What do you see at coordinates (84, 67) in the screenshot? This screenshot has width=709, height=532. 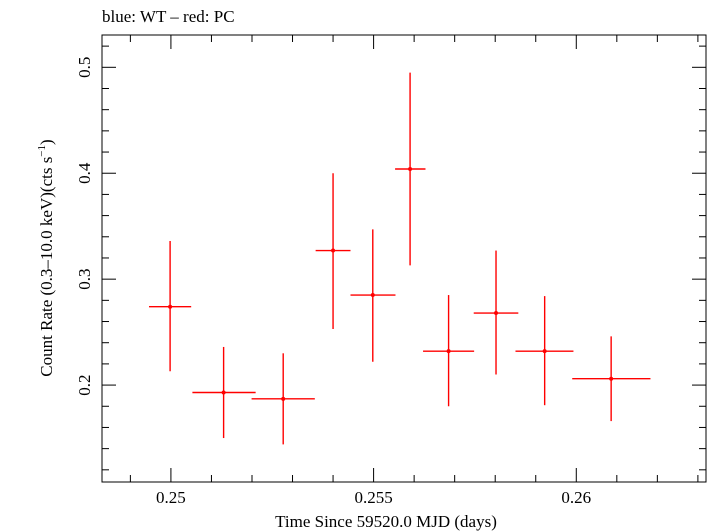 I see `y-tick-label: 0.5` at bounding box center [84, 67].